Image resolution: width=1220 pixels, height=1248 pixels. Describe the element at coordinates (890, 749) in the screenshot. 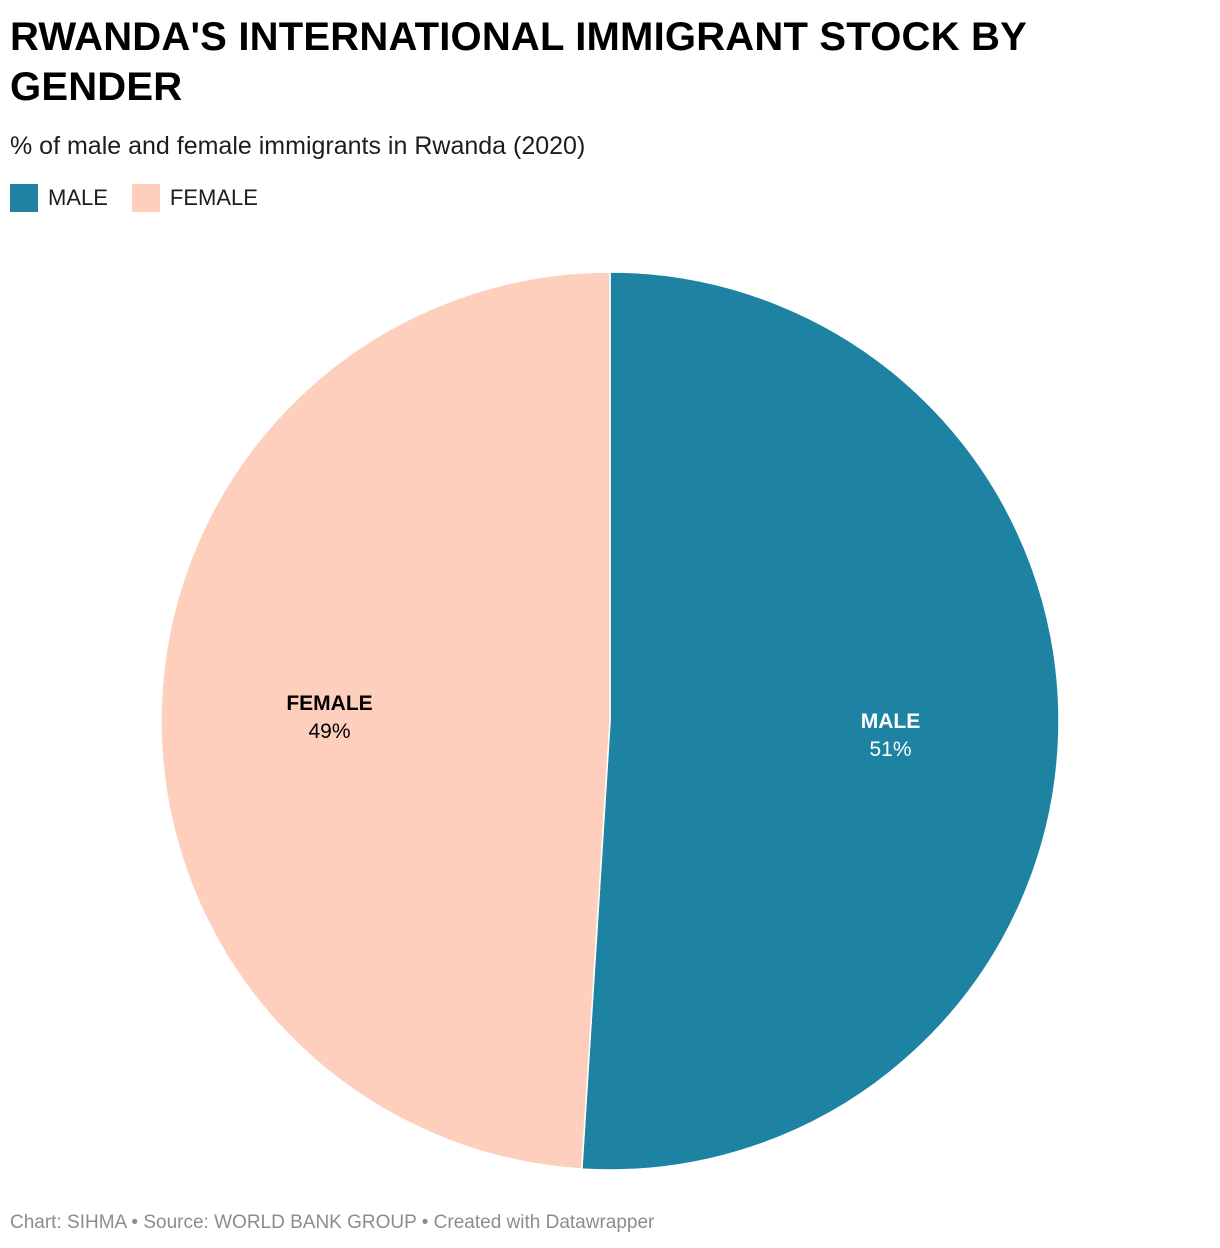

I see `slice-value-male: 51%` at that location.